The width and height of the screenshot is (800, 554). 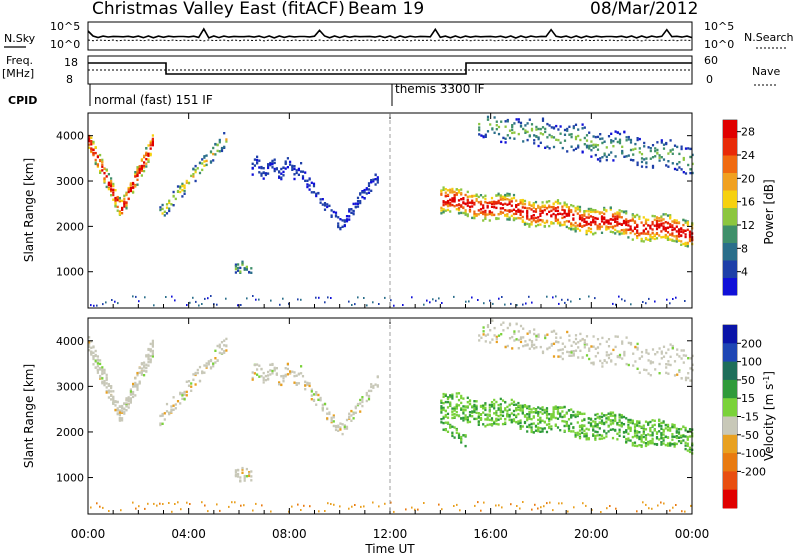 What do you see at coordinates (88, 534) in the screenshot?
I see `x-tick-label: 00:00` at bounding box center [88, 534].